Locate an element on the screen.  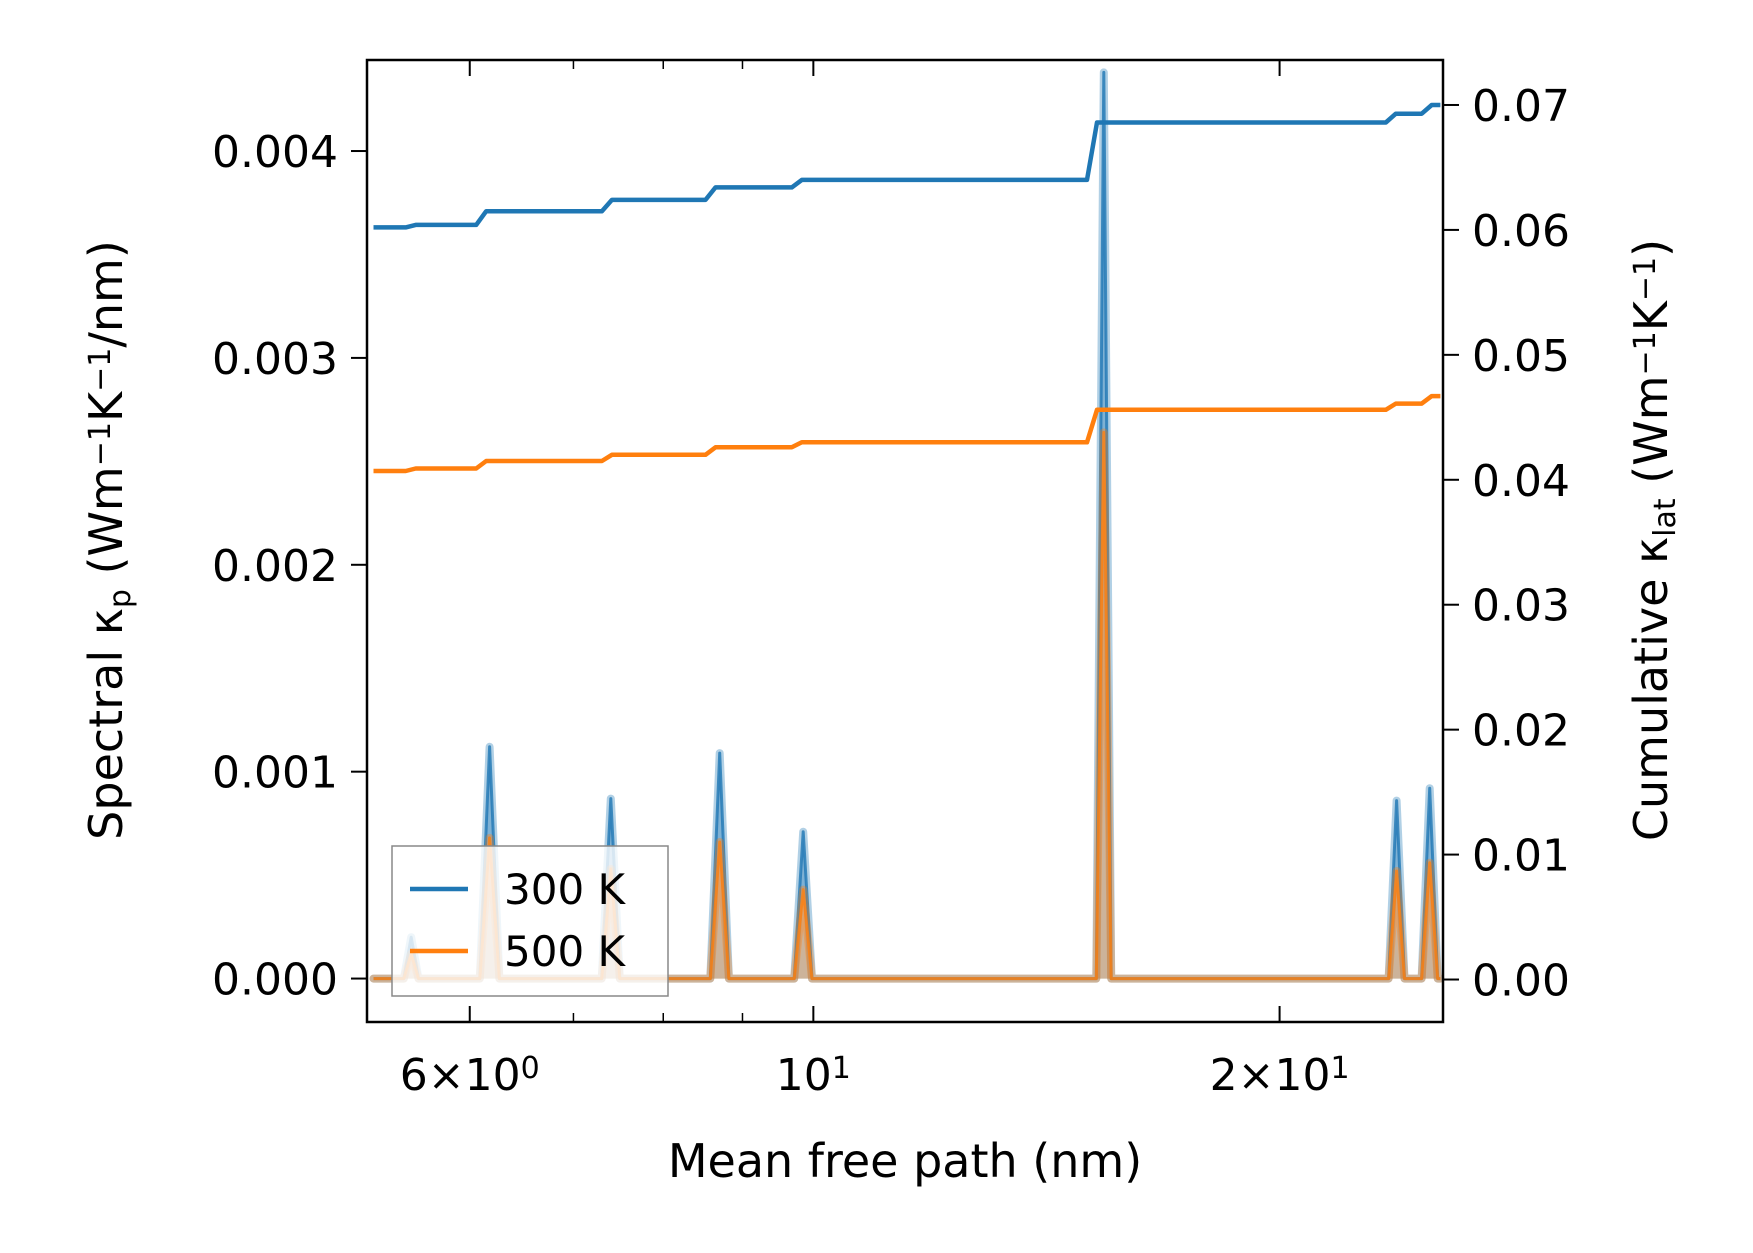
legend: 300 K 500 K is located at coordinates (530, 921).